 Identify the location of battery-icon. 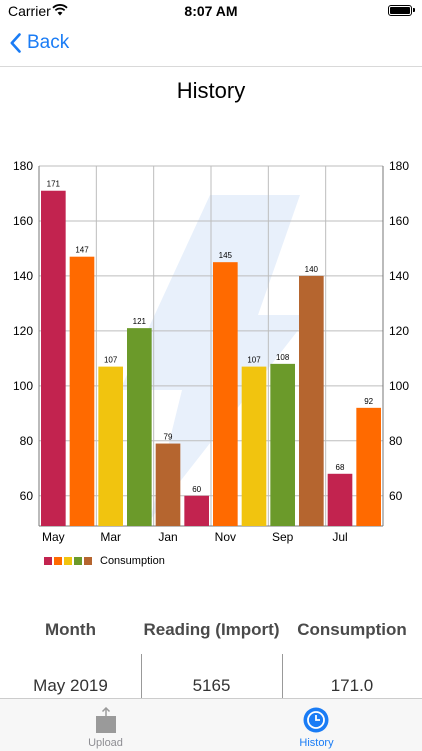
(401, 10).